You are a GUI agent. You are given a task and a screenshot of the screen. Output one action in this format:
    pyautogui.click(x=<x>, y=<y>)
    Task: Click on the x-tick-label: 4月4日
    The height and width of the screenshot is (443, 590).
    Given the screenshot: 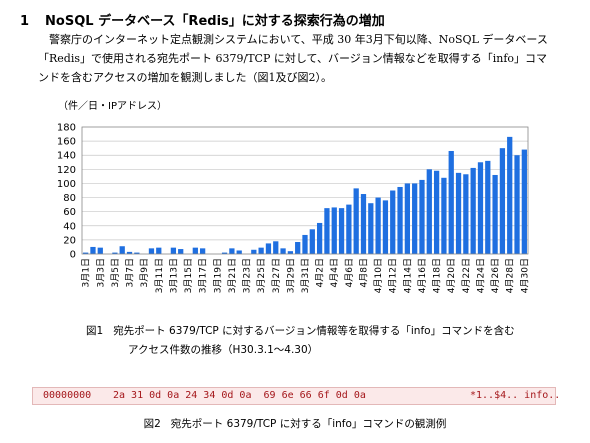 What is the action you would take?
    pyautogui.click(x=334, y=272)
    